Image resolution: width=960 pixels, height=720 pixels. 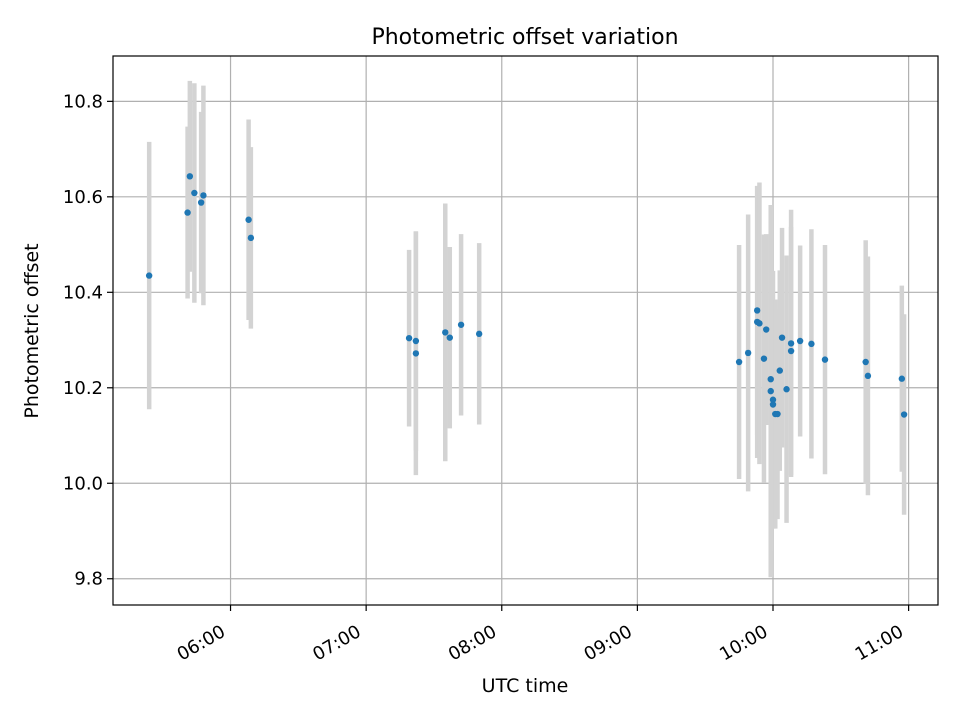 I want to click on y-tick-label: 9.8, so click(x=88, y=579).